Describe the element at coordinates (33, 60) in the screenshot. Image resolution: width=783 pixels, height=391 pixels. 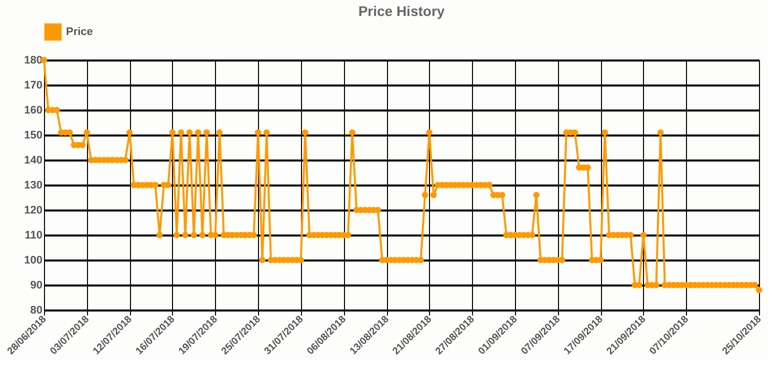
I see `y-tick-label: 180` at that location.